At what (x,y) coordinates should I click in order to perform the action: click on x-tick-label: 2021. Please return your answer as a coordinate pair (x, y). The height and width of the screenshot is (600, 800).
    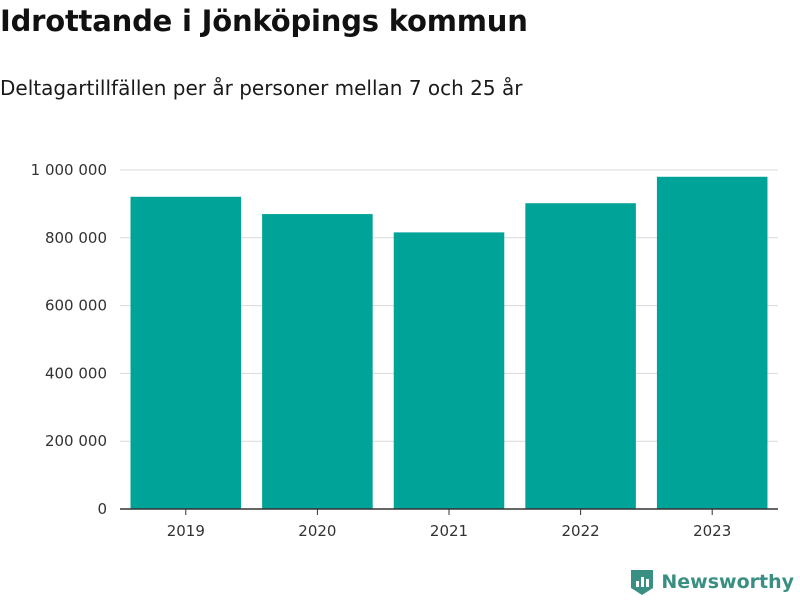
    Looking at the image, I should click on (449, 531).